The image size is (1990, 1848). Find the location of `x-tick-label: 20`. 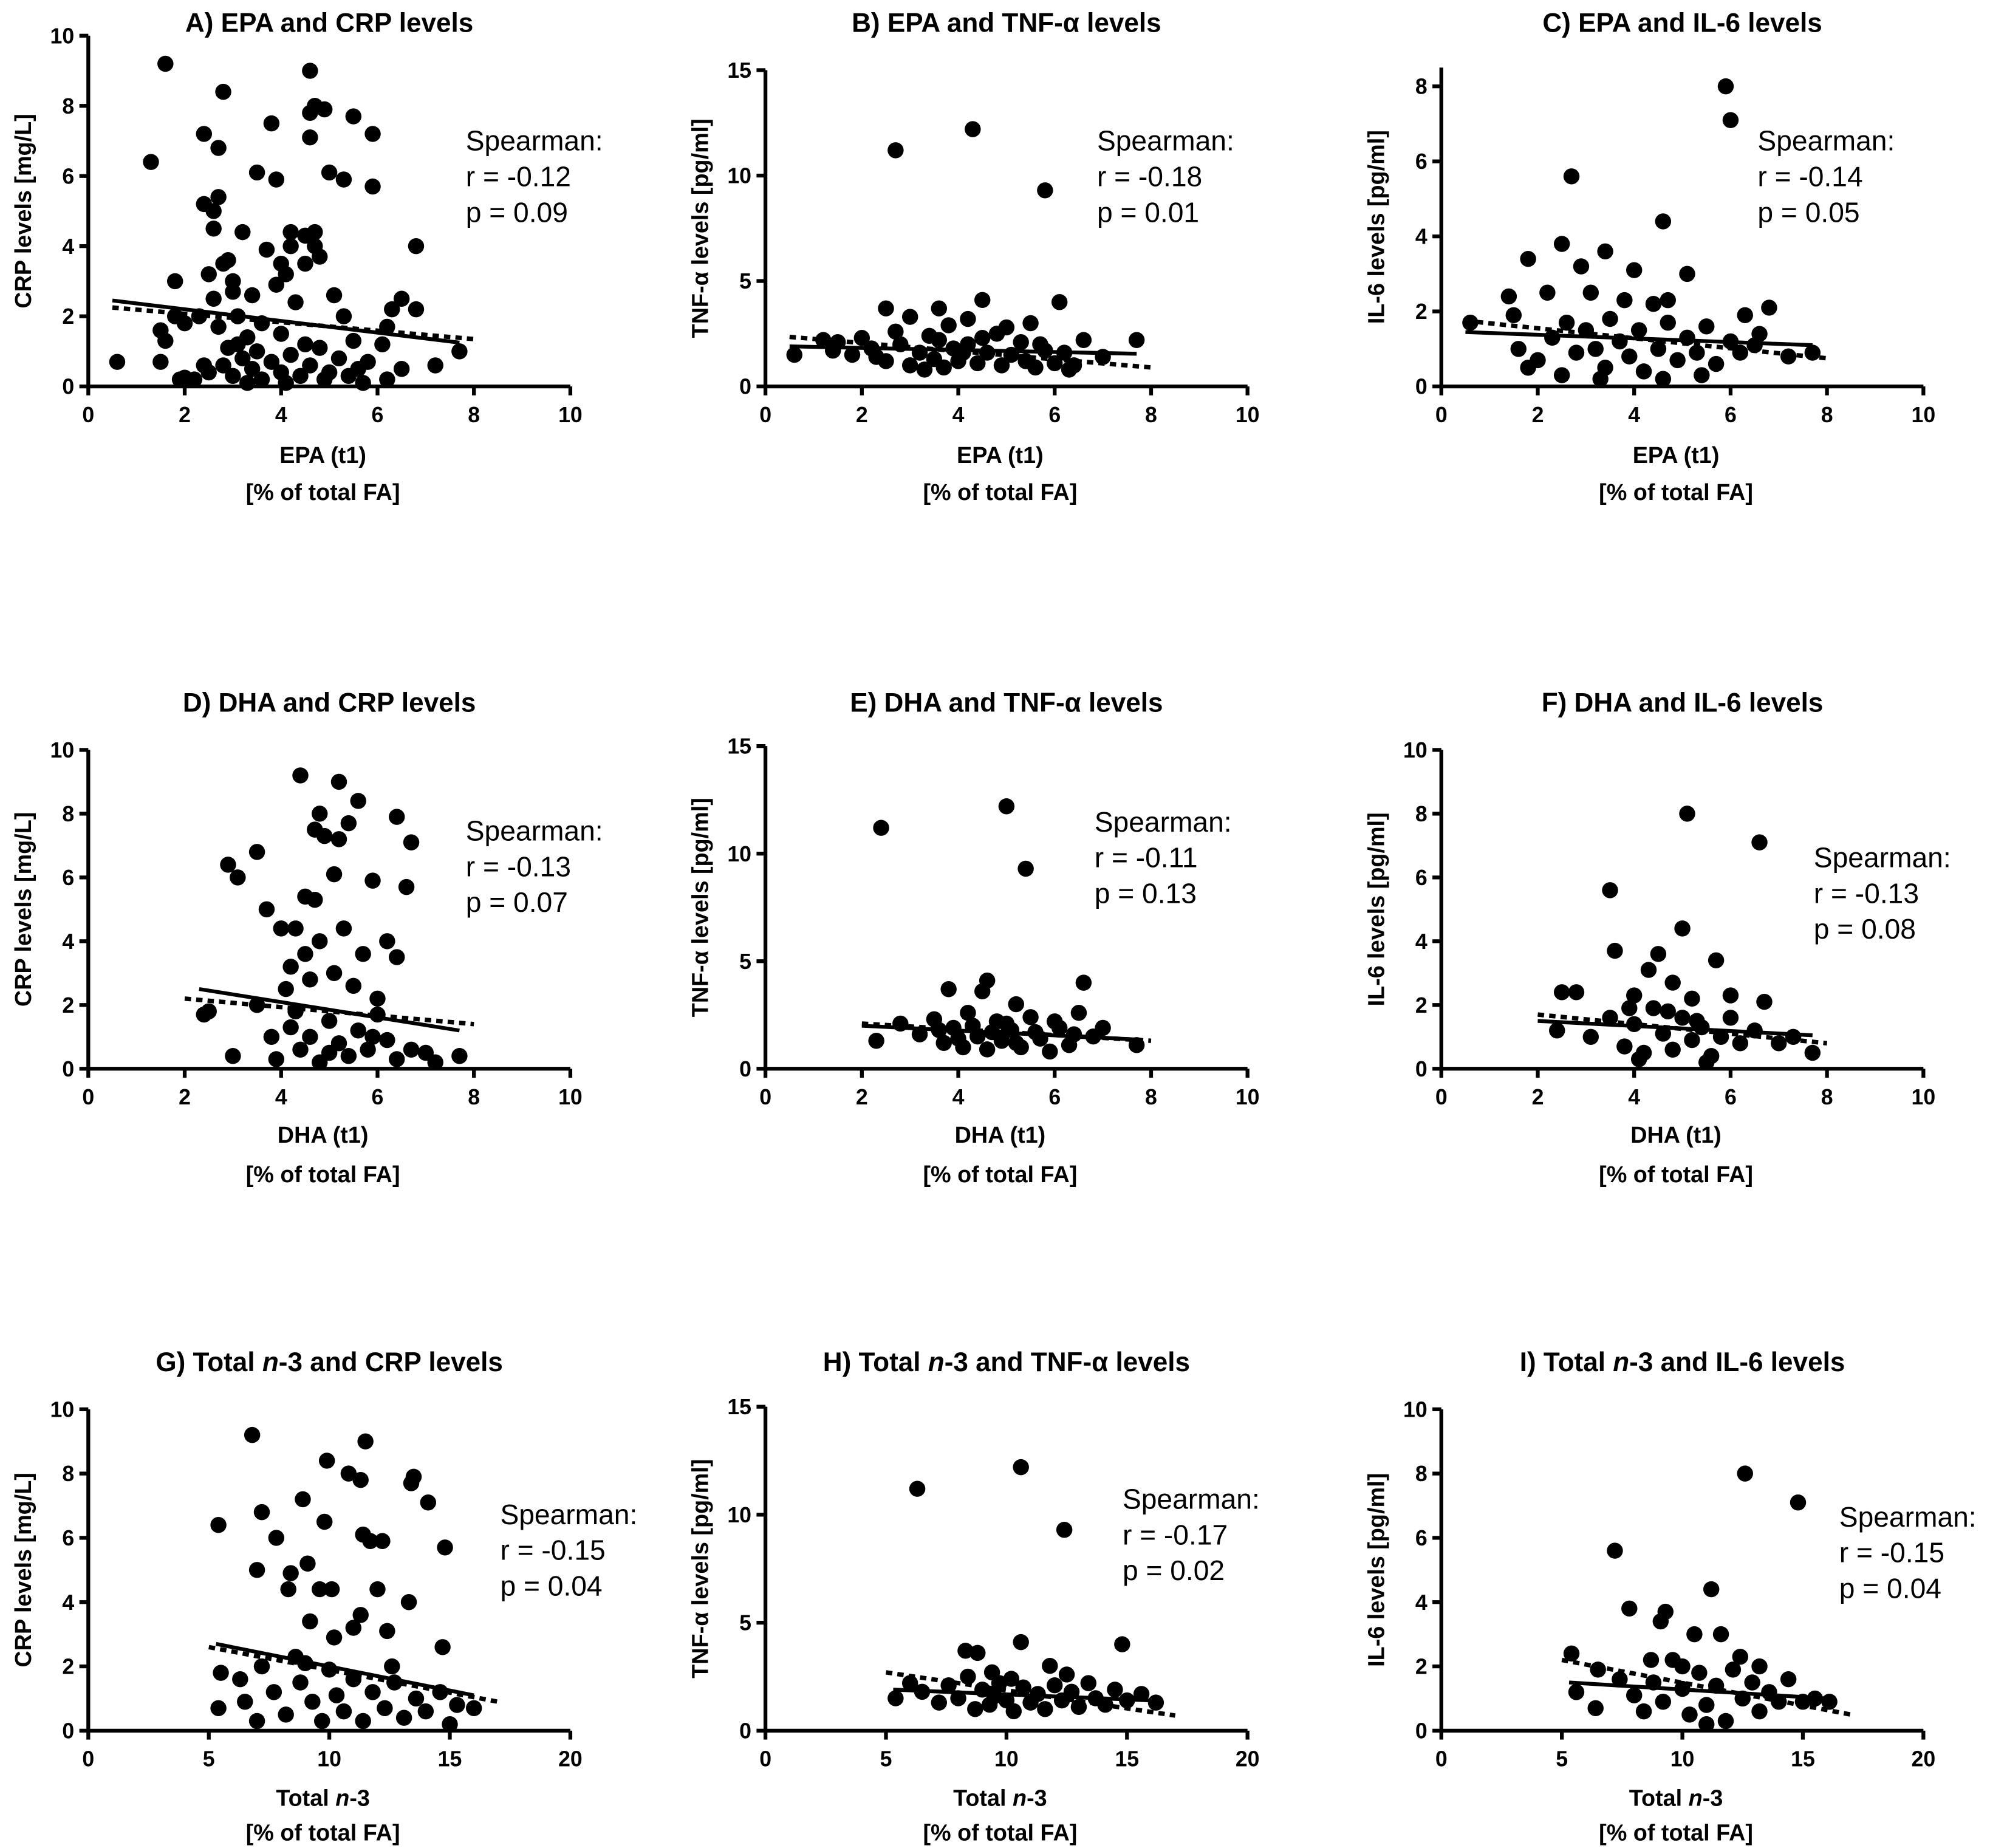

x-tick-label: 20 is located at coordinates (1924, 1759).